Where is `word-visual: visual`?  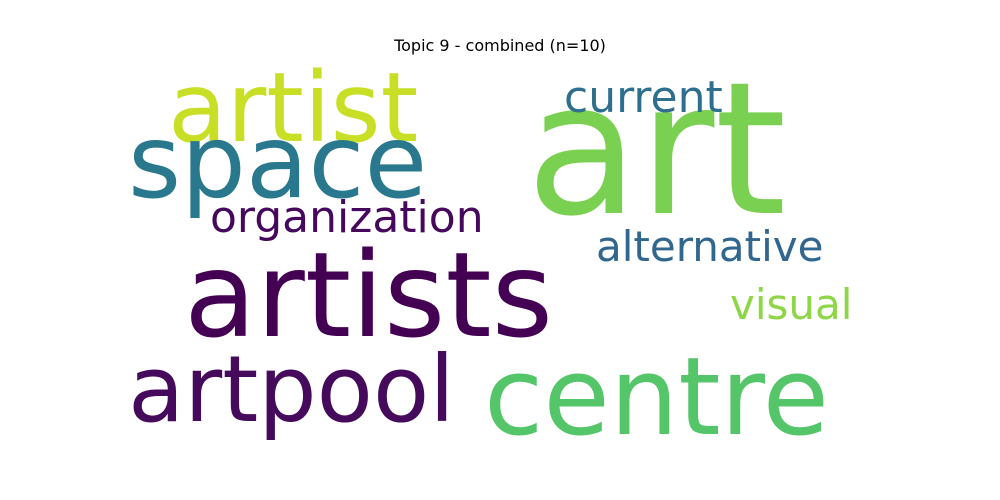 word-visual: visual is located at coordinates (791, 304).